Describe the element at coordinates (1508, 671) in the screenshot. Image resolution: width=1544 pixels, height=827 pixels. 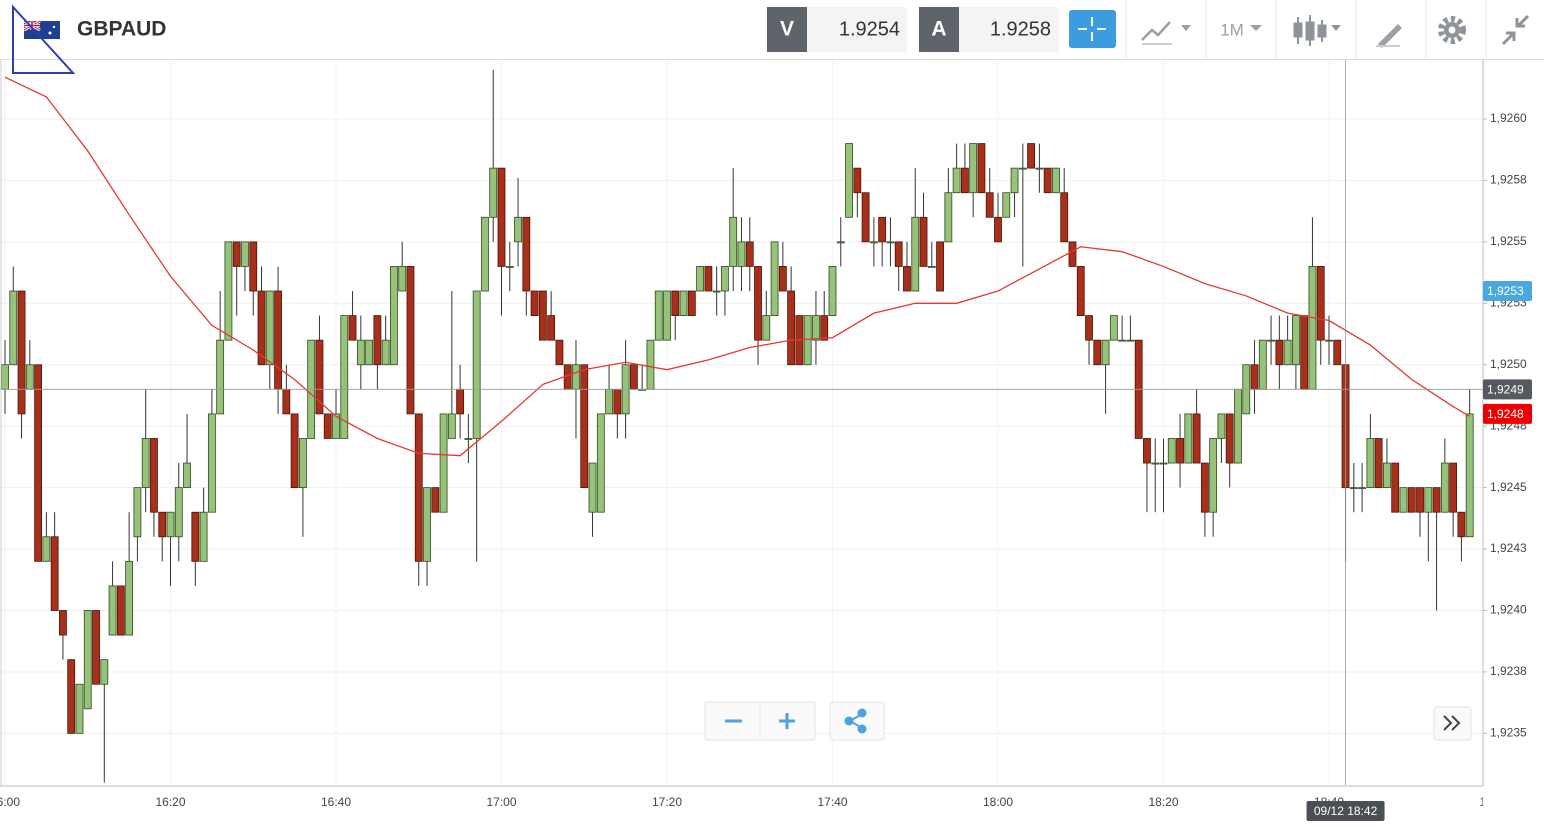
I see `y-tick-label: 1,9238` at that location.